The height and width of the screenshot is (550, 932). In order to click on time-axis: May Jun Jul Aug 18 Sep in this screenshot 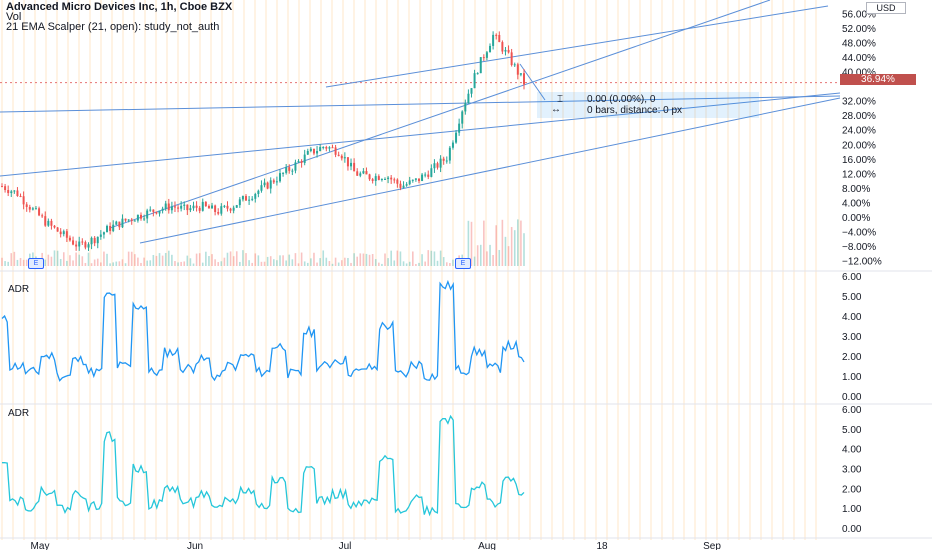, I will do `click(466, 543)`.